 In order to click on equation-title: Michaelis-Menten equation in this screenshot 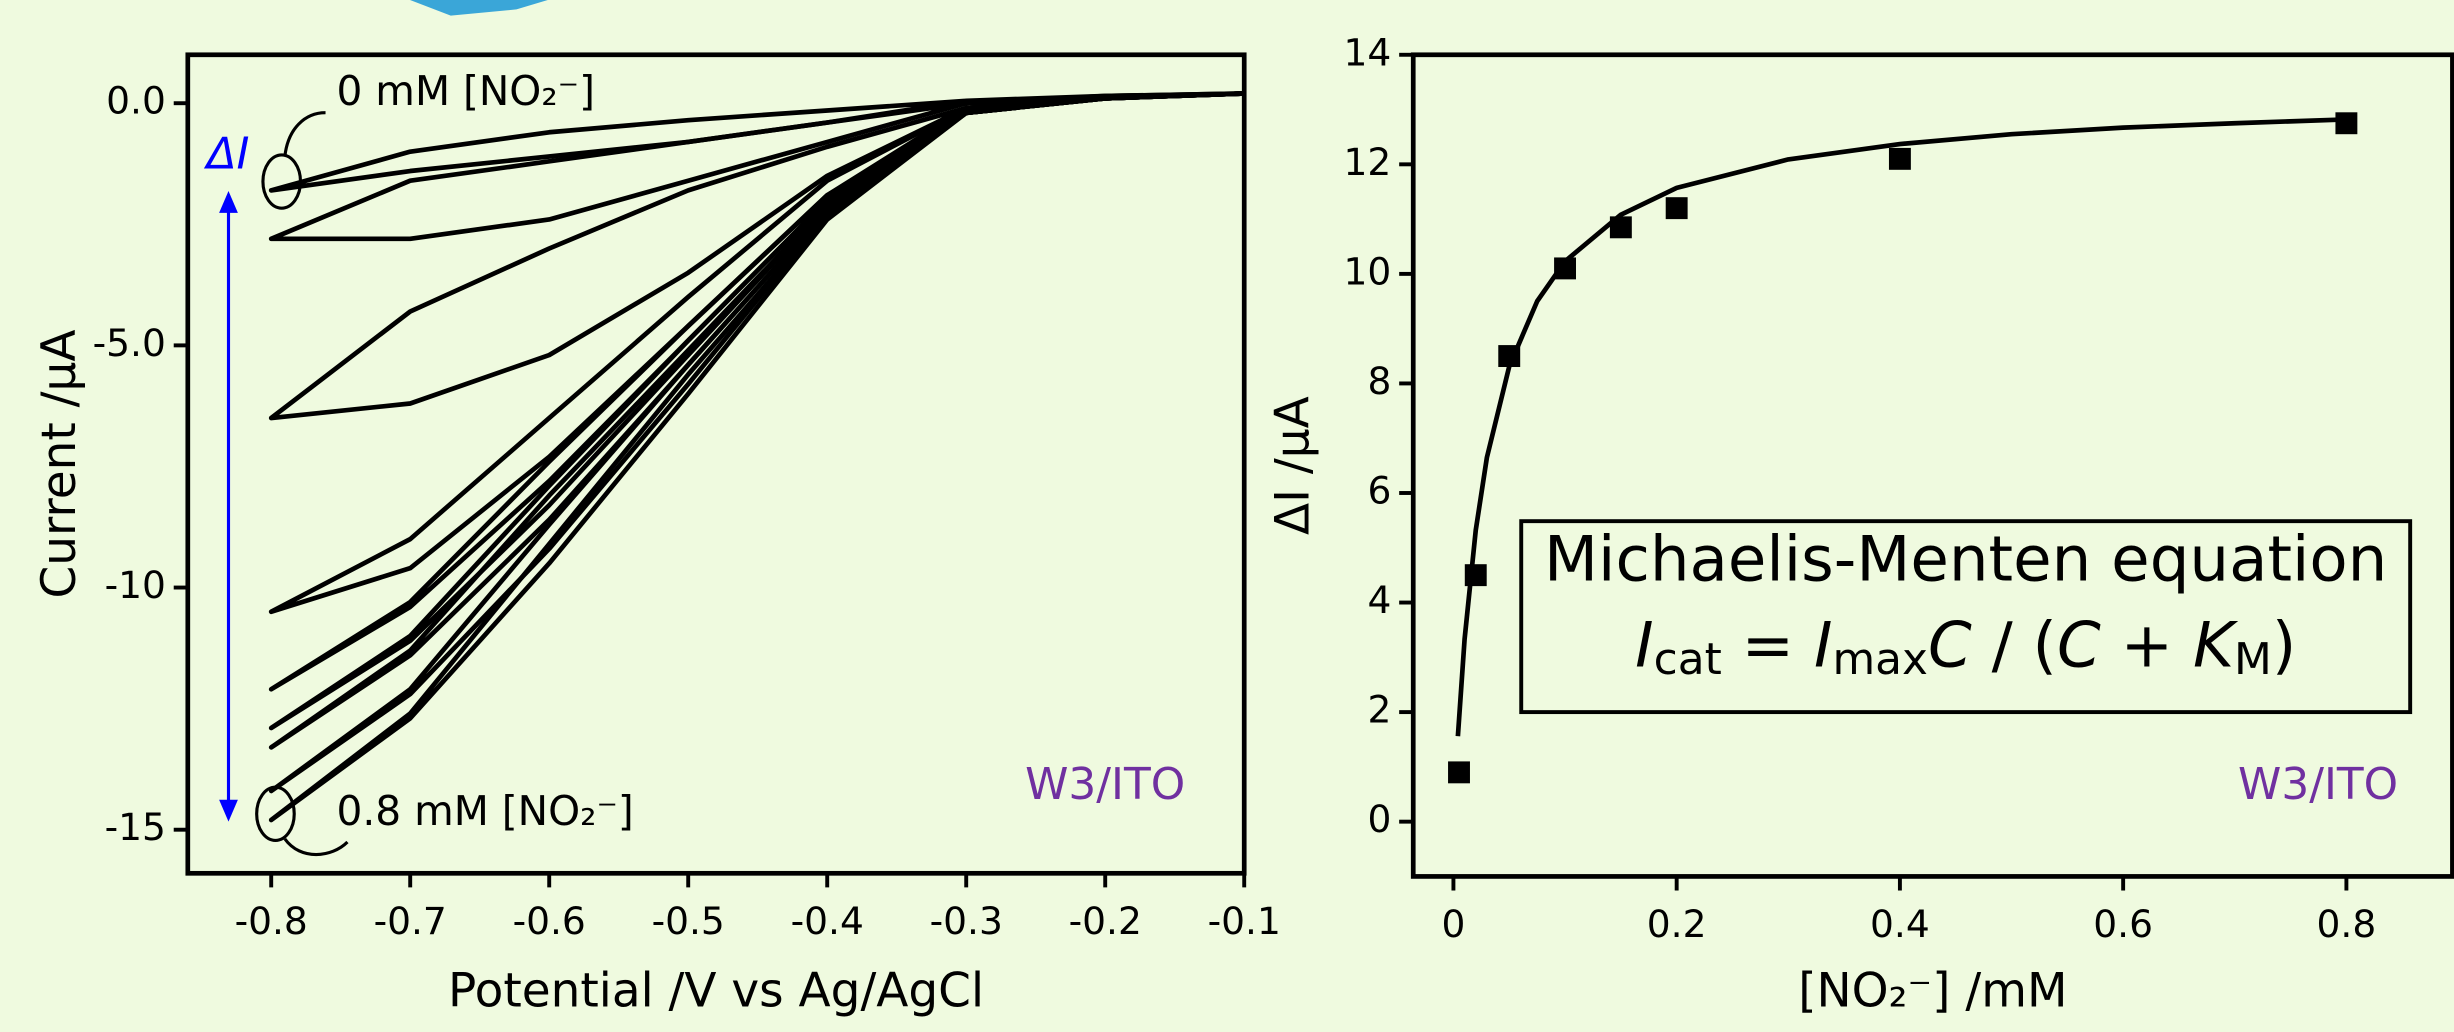, I will do `click(1965, 558)`.